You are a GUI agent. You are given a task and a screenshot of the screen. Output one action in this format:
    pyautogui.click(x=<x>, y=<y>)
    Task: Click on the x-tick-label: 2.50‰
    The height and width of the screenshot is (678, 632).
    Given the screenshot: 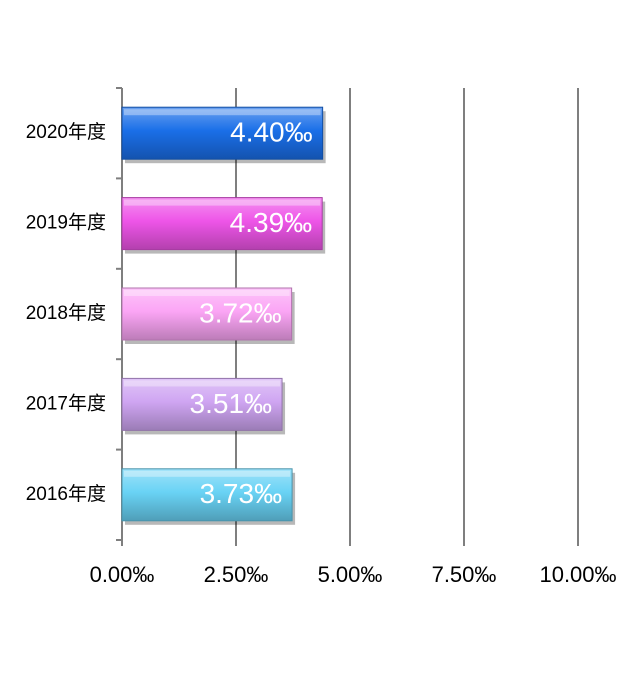 What is the action you would take?
    pyautogui.click(x=236, y=574)
    